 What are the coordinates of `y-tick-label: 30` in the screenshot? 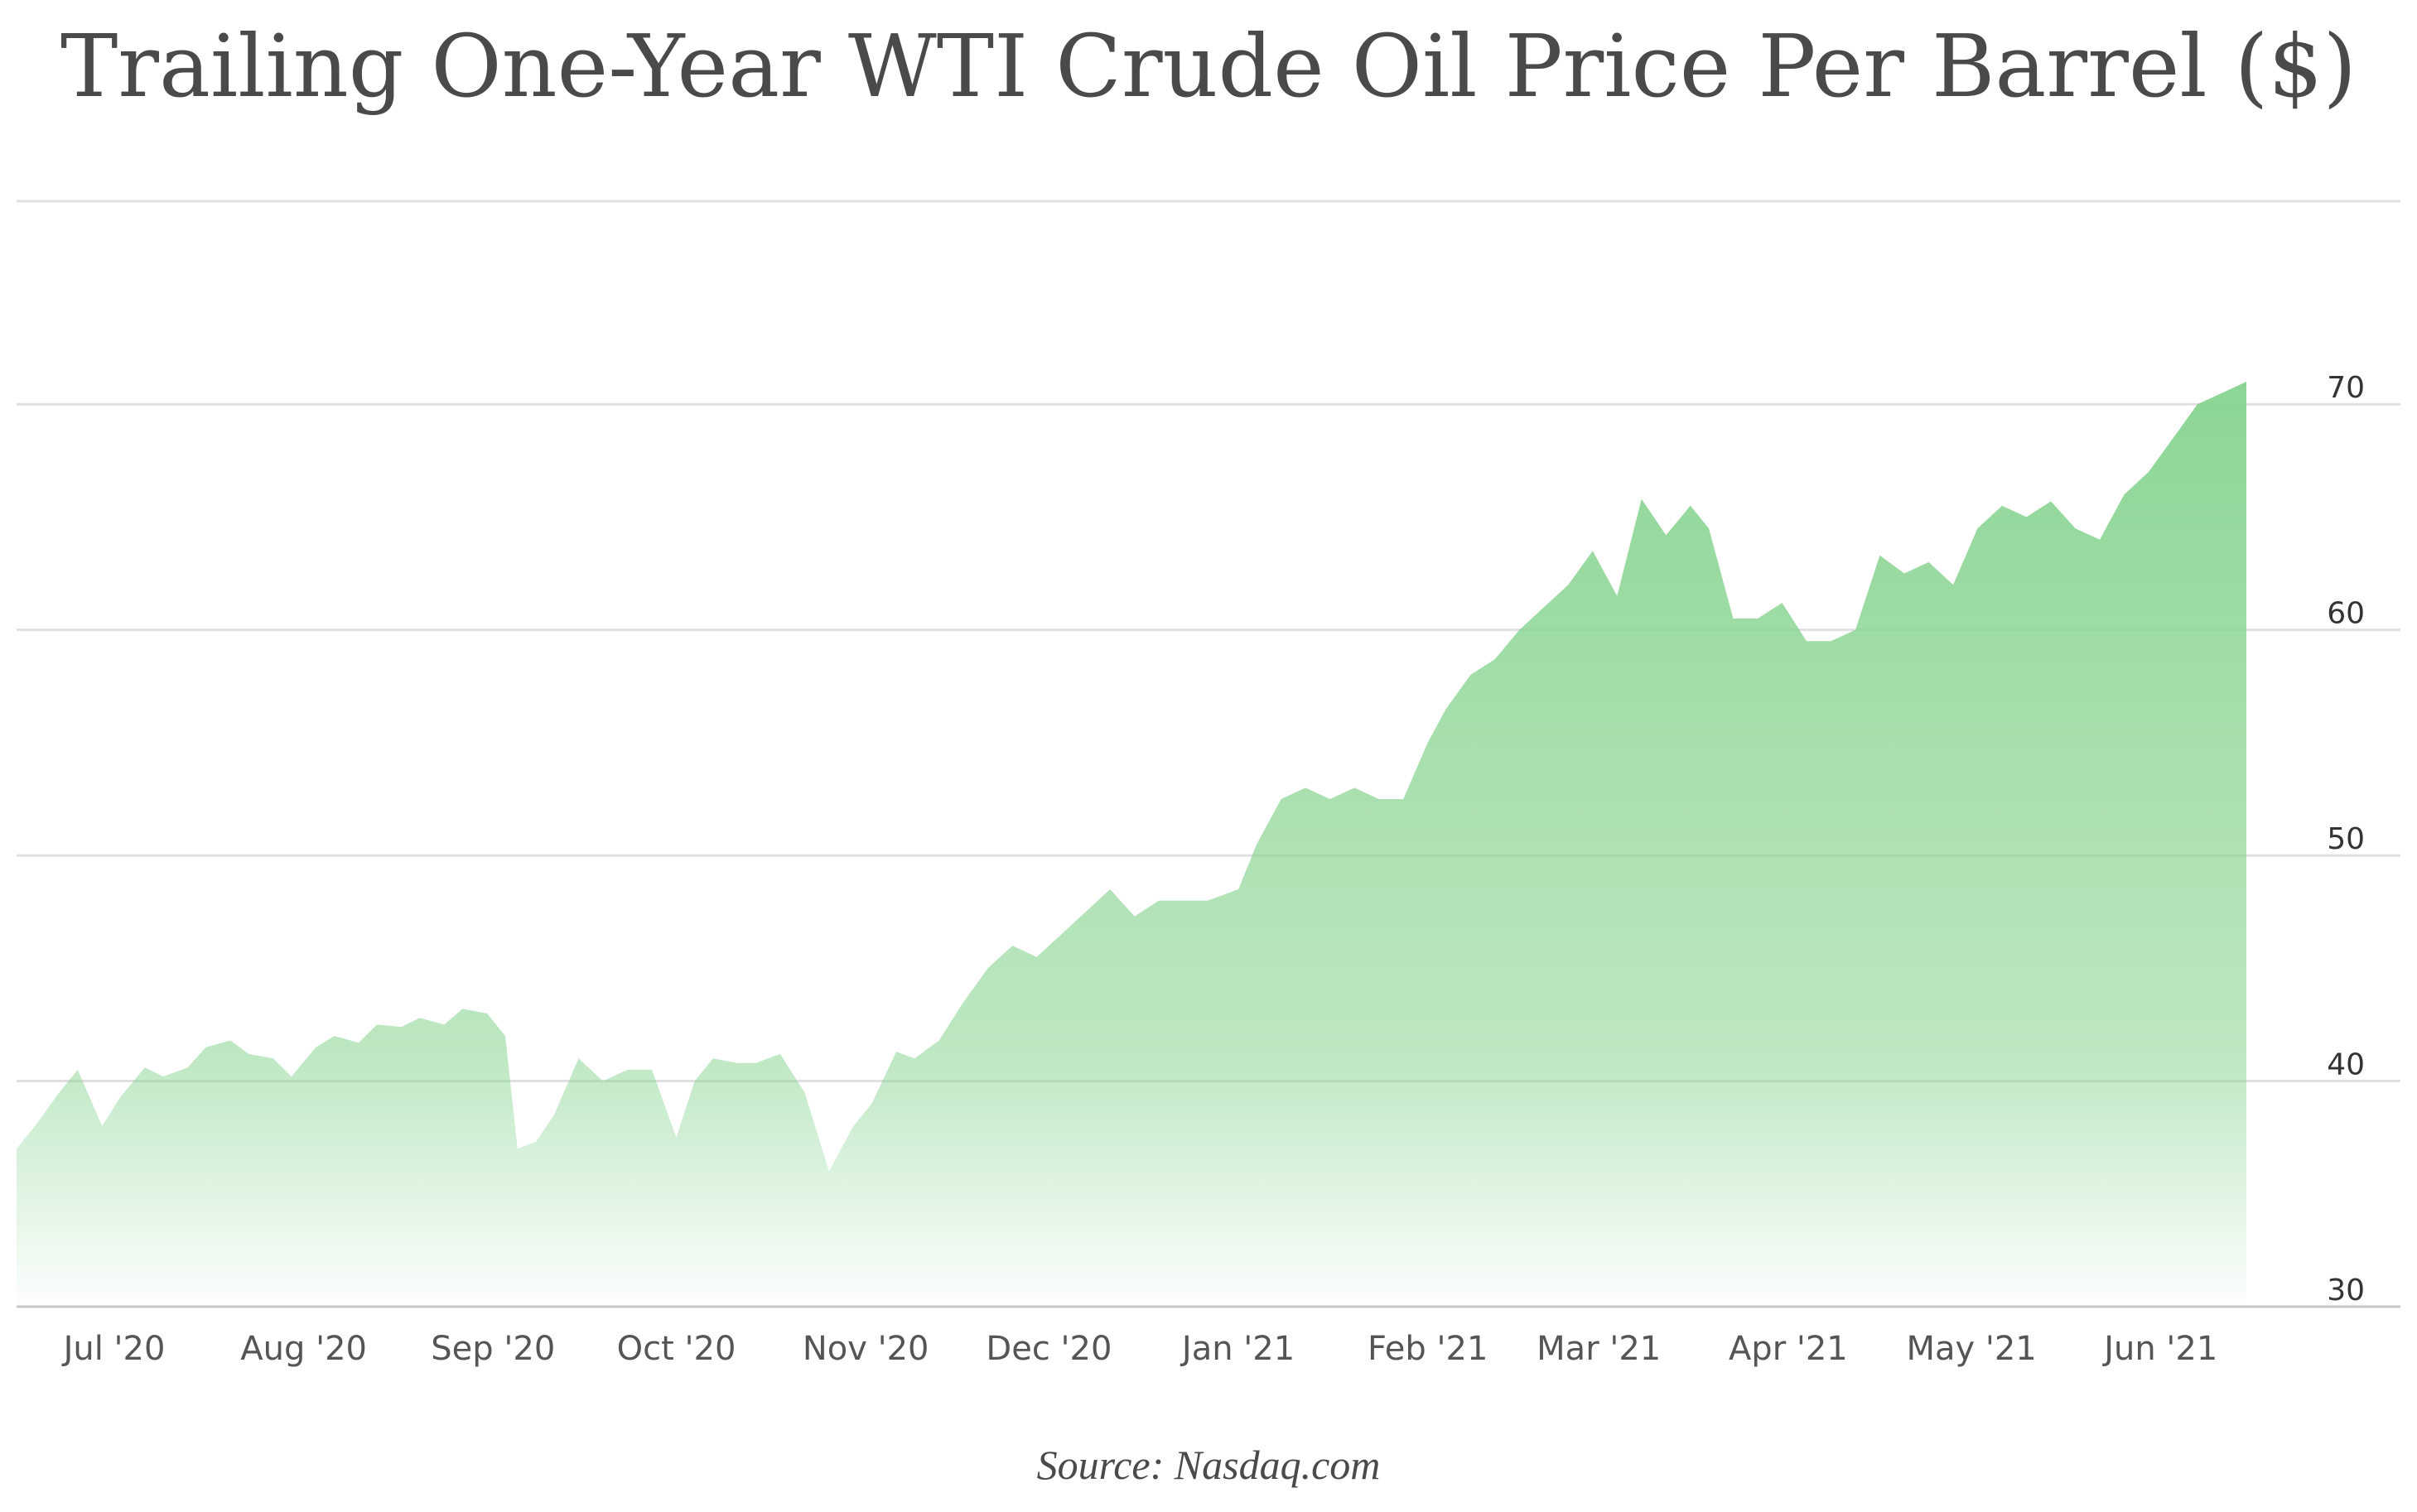 It's located at (2346, 1290).